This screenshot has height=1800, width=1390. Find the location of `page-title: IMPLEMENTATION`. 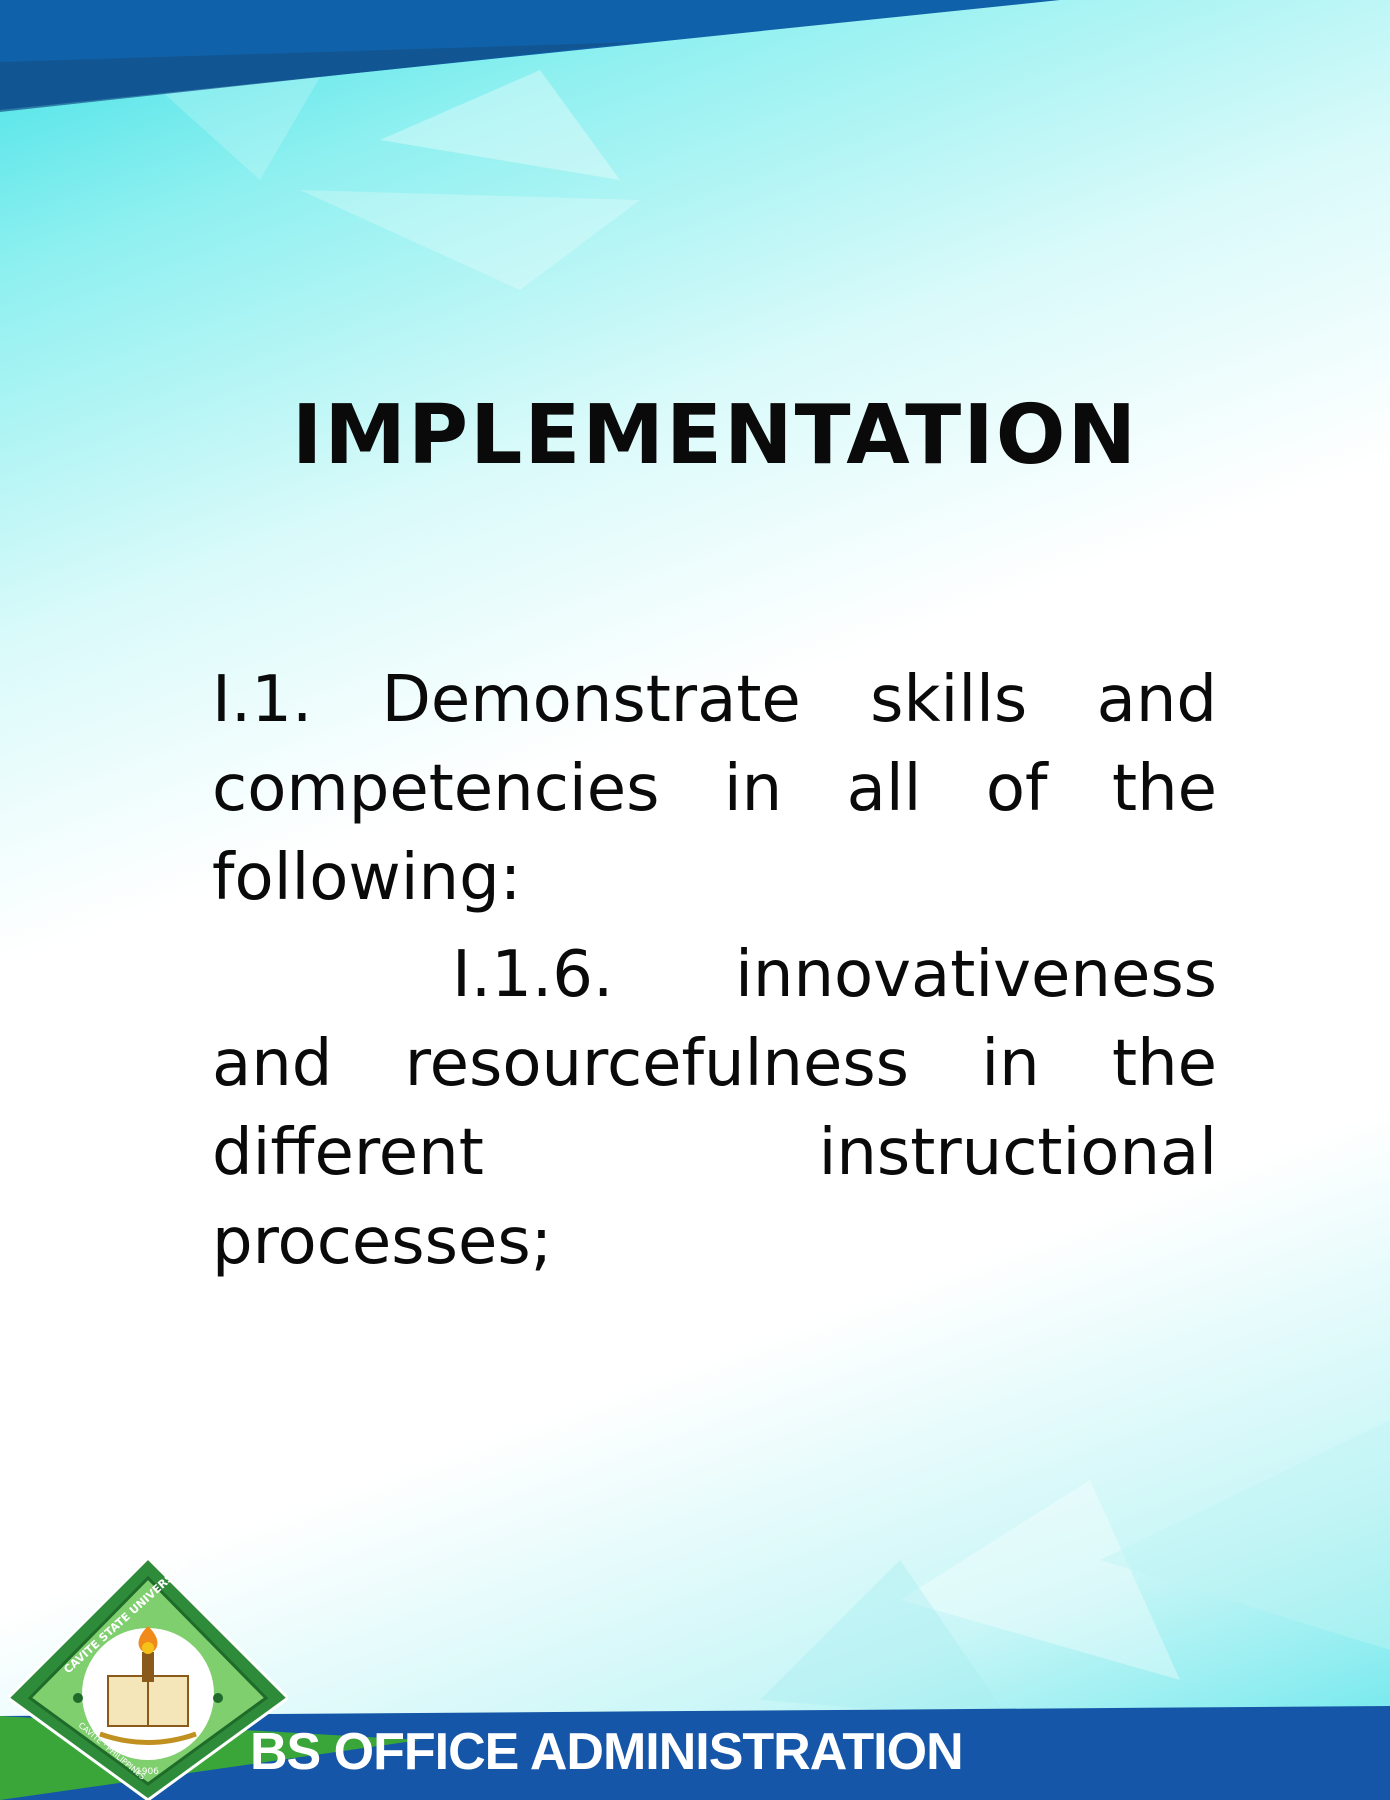

page-title: IMPLEMENTATION is located at coordinates (715, 435).